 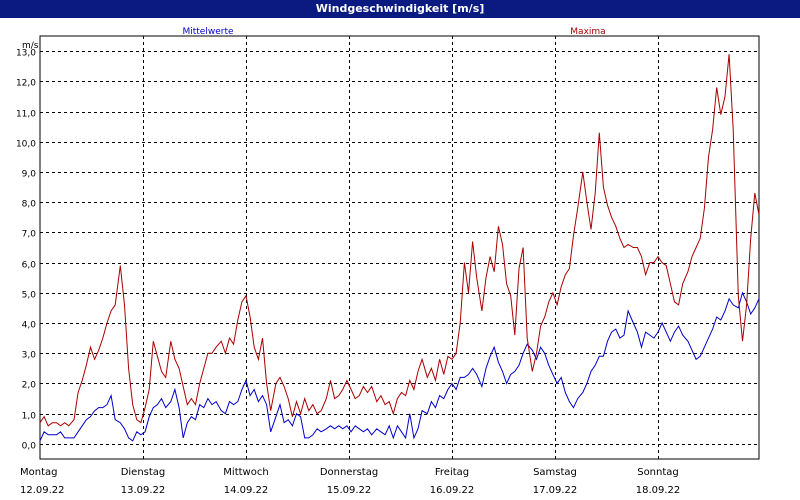 I want to click on x-day-label: Freitag, so click(x=452, y=472).